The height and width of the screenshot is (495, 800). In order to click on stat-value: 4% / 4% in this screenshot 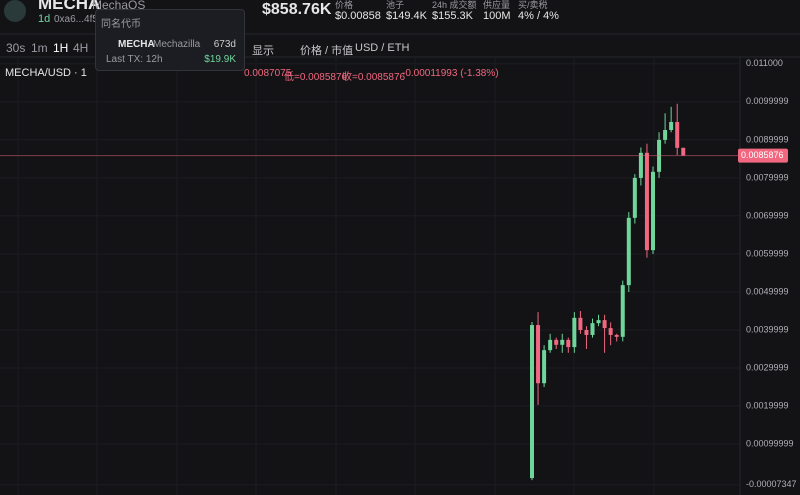, I will do `click(538, 16)`.